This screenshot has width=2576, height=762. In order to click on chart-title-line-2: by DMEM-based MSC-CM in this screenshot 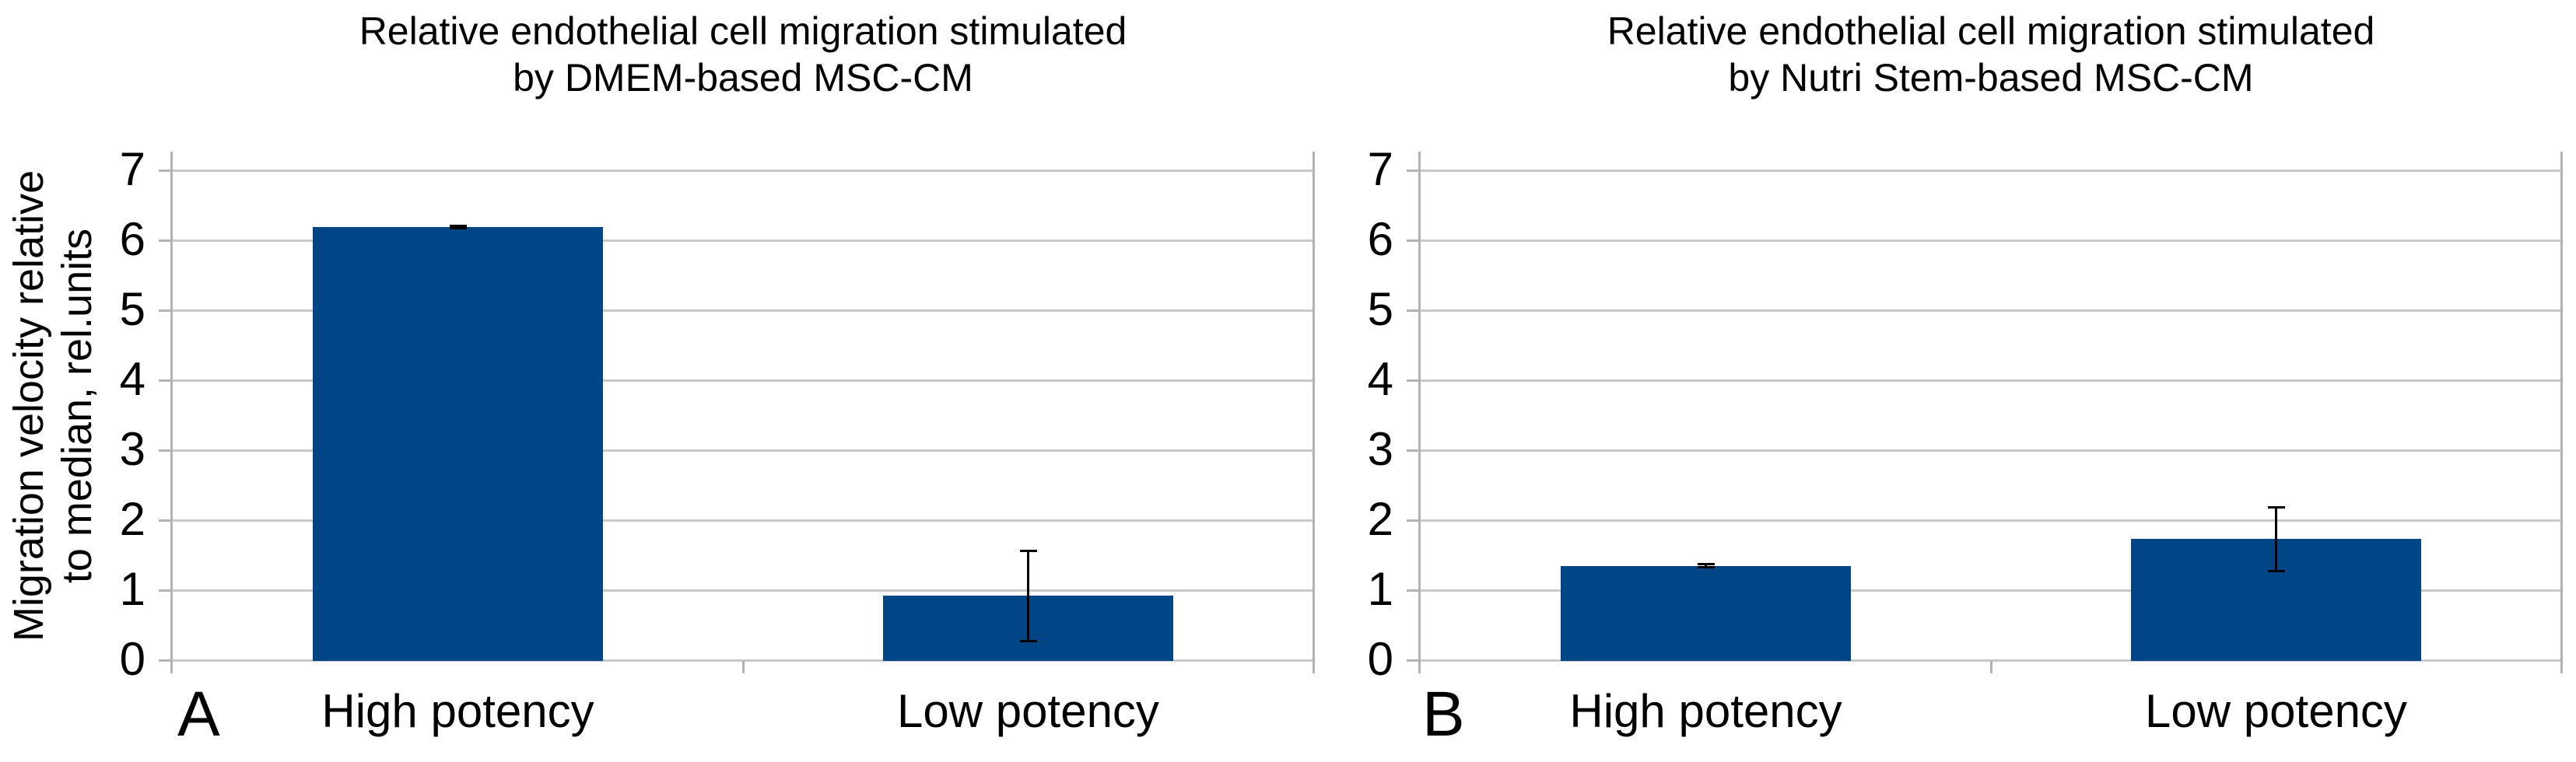, I will do `click(743, 78)`.